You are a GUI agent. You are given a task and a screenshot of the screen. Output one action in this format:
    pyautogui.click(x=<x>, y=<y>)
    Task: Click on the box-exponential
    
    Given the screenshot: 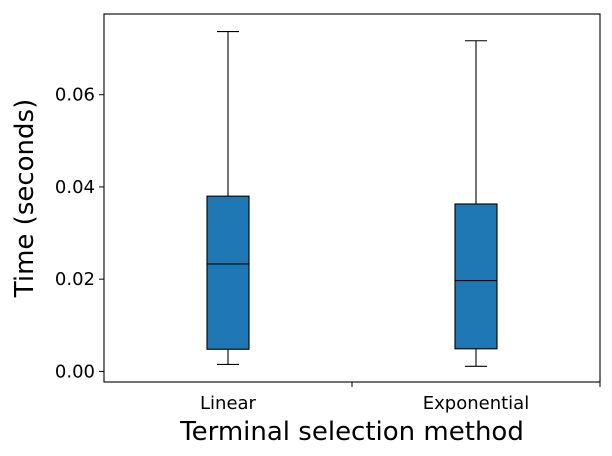 What is the action you would take?
    pyautogui.click(x=476, y=203)
    